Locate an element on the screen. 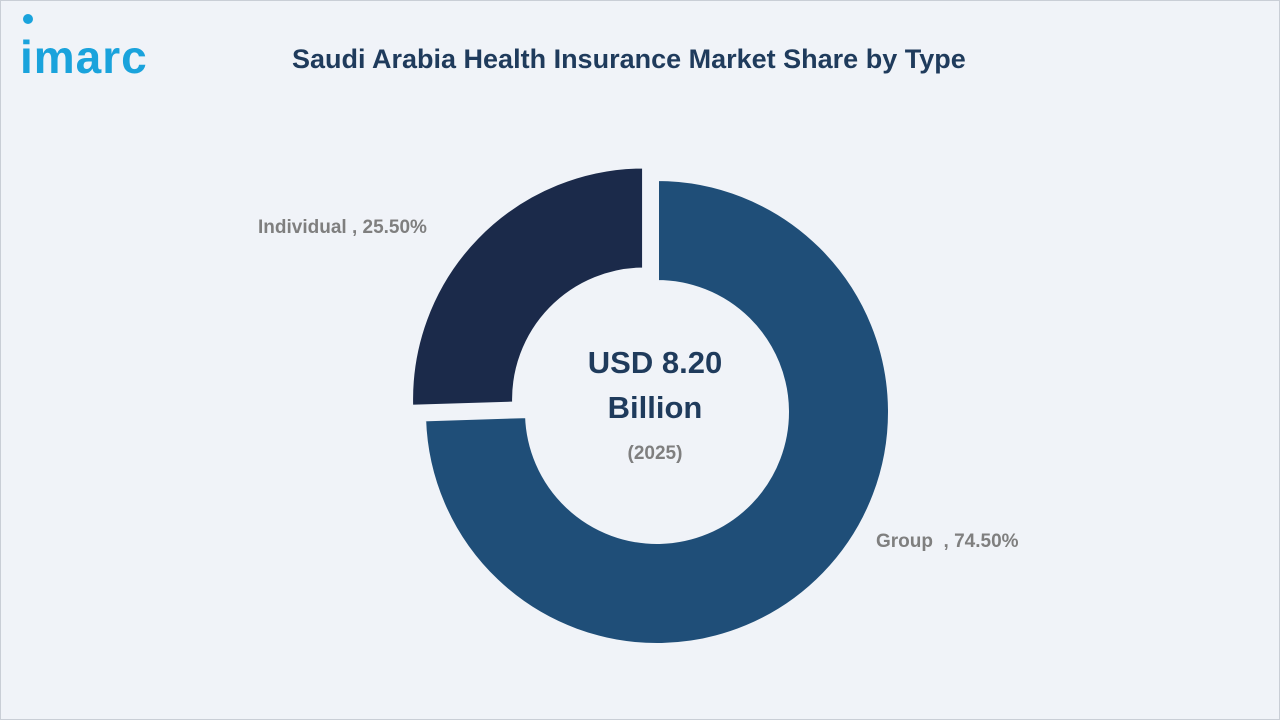  center-year: (2025) is located at coordinates (655, 453).